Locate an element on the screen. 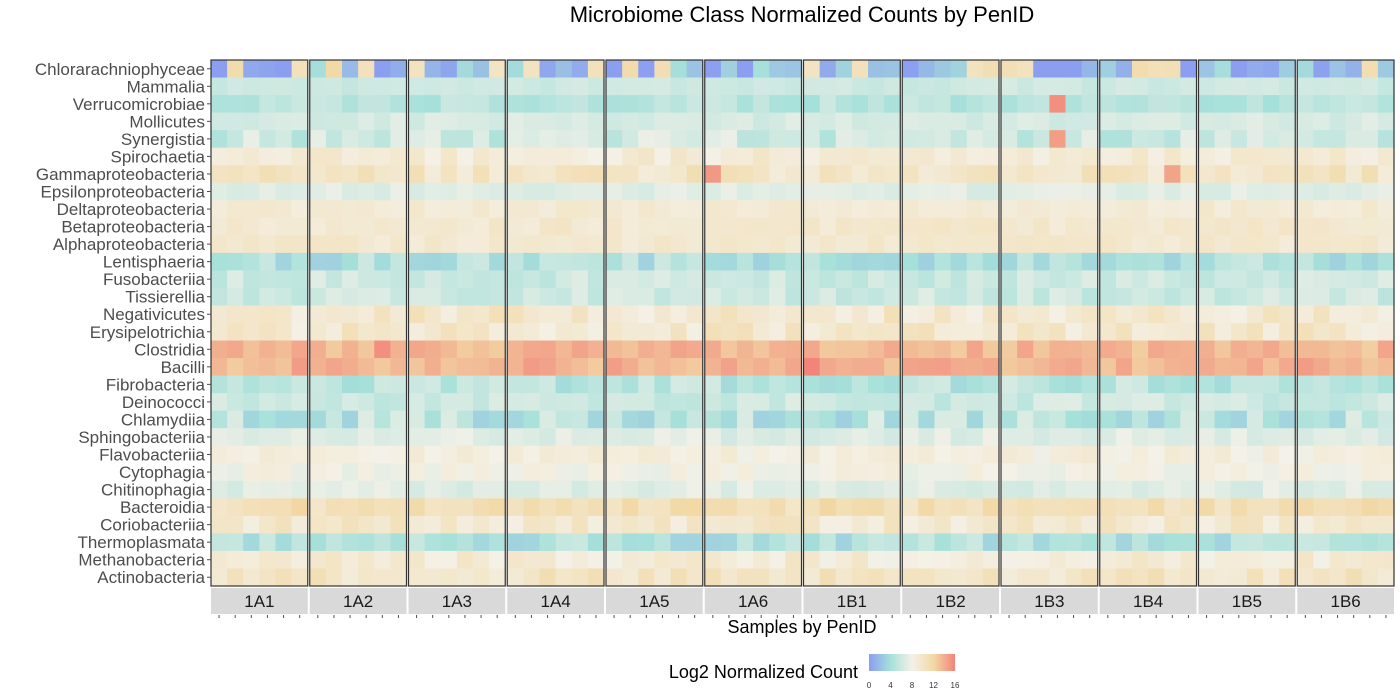  panel-label: 1B2 is located at coordinates (951, 601).